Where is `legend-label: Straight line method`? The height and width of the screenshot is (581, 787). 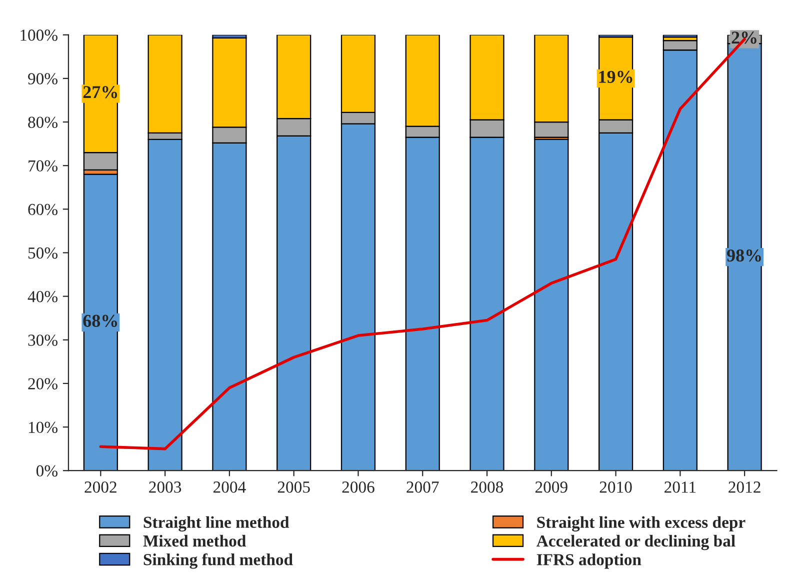 legend-label: Straight line method is located at coordinates (217, 524).